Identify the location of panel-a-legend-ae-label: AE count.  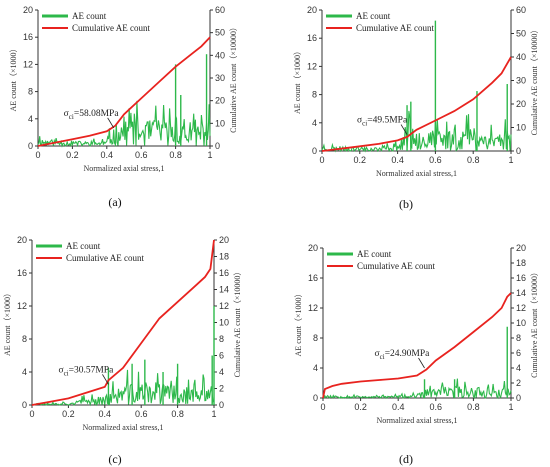
(89, 16).